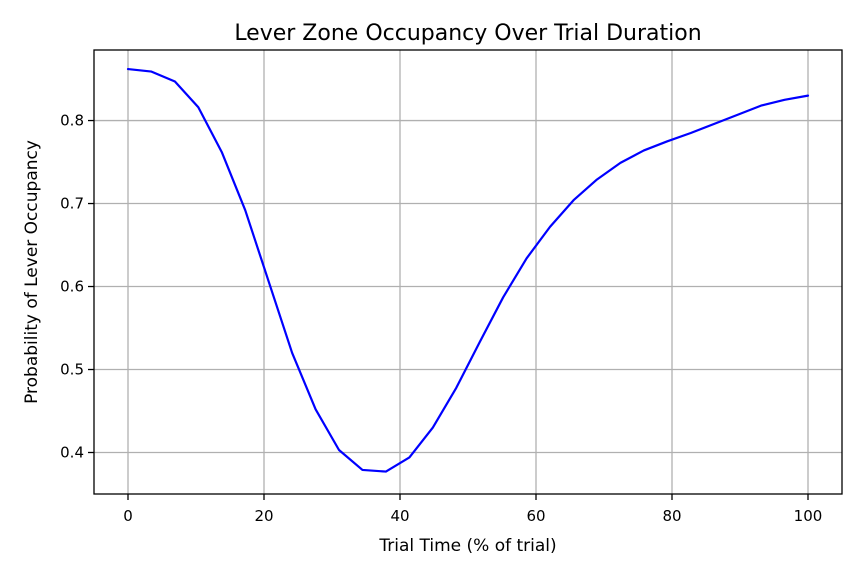 This screenshot has width=864, height=576. What do you see at coordinates (128, 516) in the screenshot?
I see `x-tick-label: 0` at bounding box center [128, 516].